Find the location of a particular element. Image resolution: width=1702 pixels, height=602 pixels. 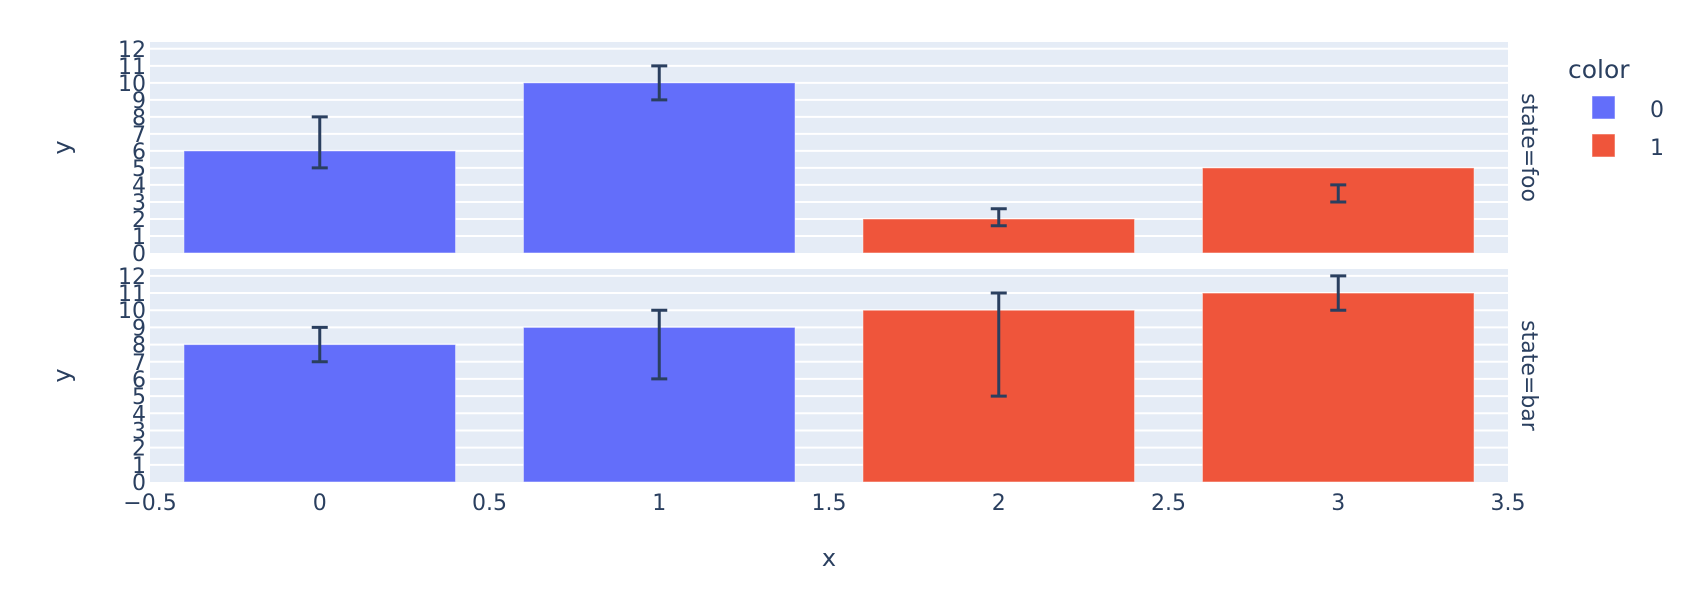

x-tick-label: 3 is located at coordinates (1338, 503).